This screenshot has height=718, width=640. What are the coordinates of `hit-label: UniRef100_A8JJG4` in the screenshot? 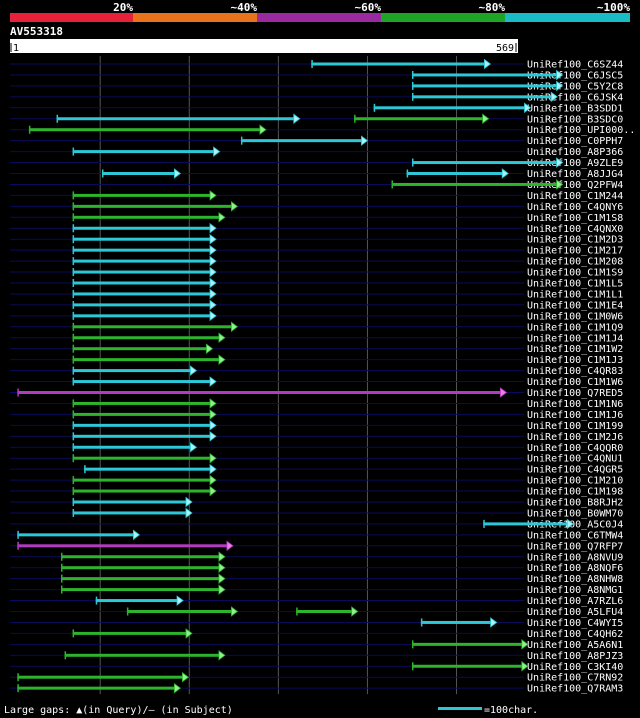 It's located at (575, 174).